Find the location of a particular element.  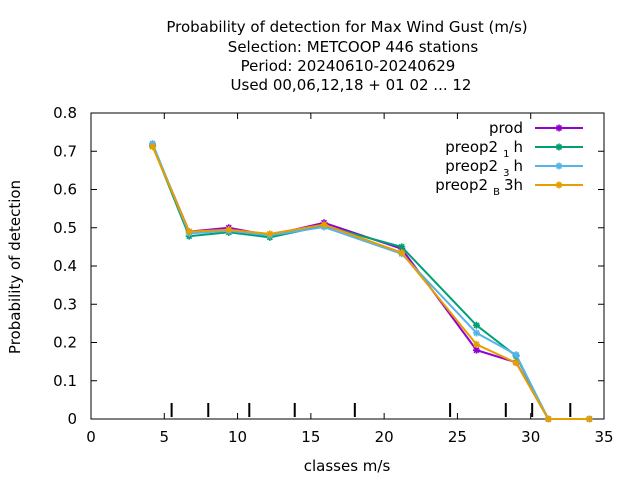

x-tick-label-2: 10 is located at coordinates (237, 437).